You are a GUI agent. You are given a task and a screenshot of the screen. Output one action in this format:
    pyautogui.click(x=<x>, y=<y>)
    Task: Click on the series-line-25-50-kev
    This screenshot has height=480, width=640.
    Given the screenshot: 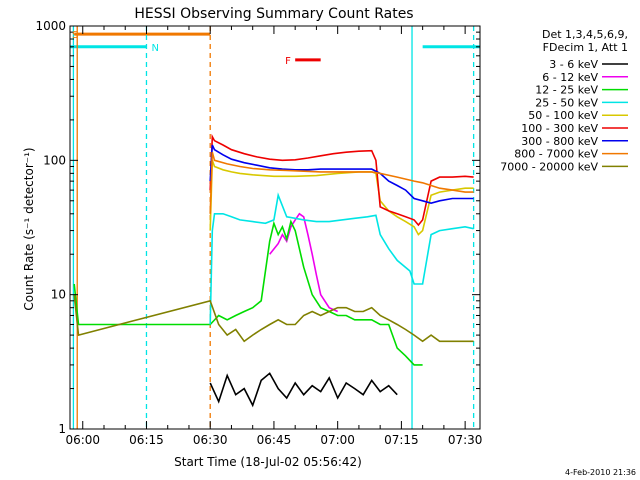 What is the action you would take?
    pyautogui.click(x=341, y=258)
    